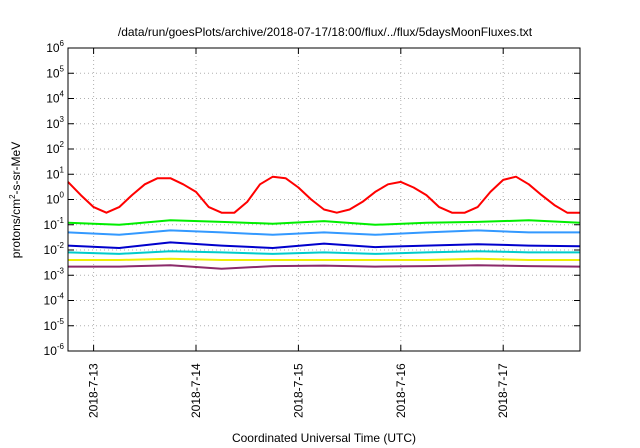 The image size is (640, 448). I want to click on x-tick-label: 2018-7-13, so click(94, 390).